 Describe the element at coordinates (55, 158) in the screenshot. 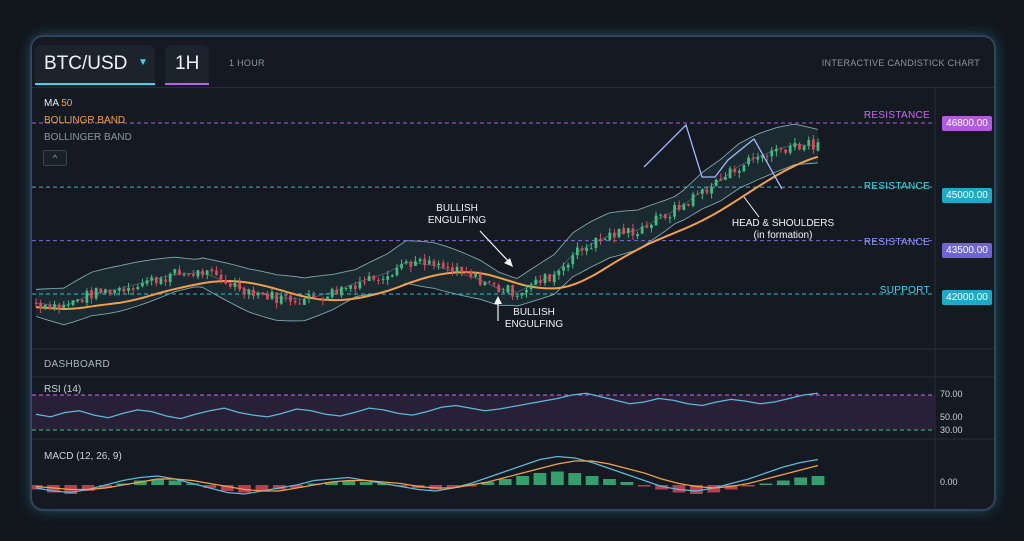

I see `collapse-button: ^` at that location.